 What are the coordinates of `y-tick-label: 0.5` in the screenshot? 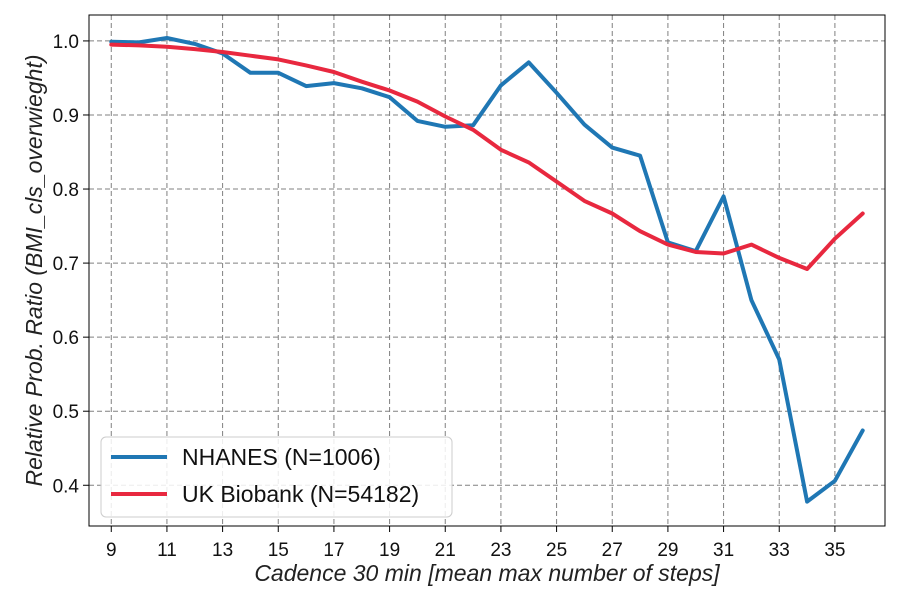 It's located at (66, 412).